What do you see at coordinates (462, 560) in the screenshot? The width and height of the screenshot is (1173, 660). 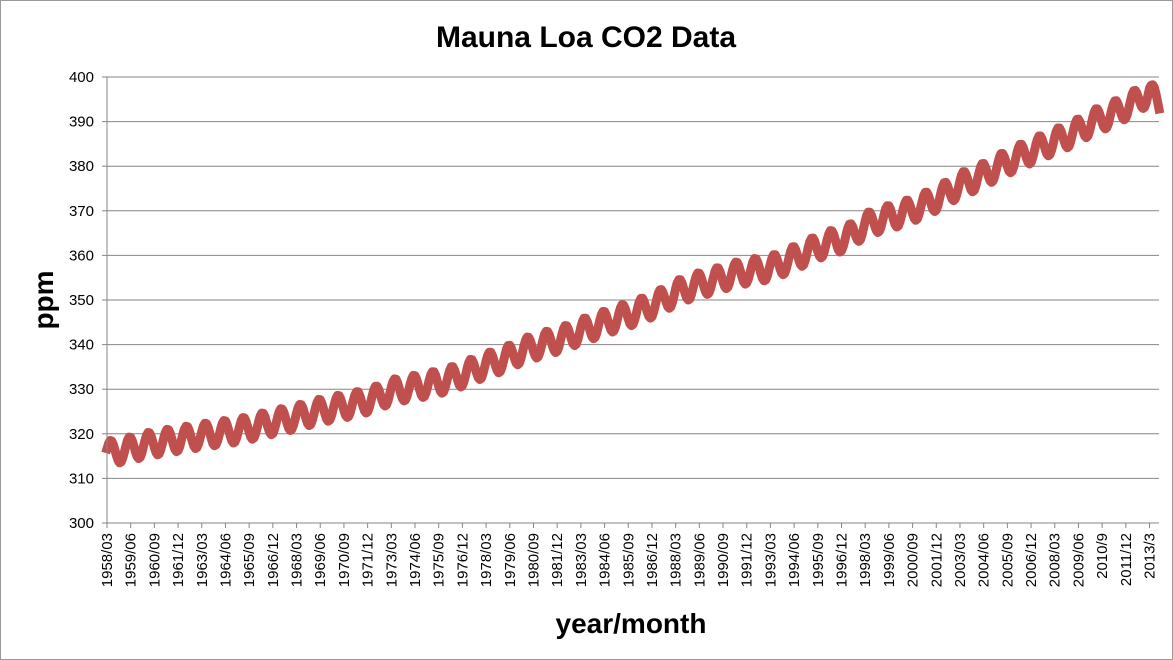 I see `x-tick-label: 1976/12` at bounding box center [462, 560].